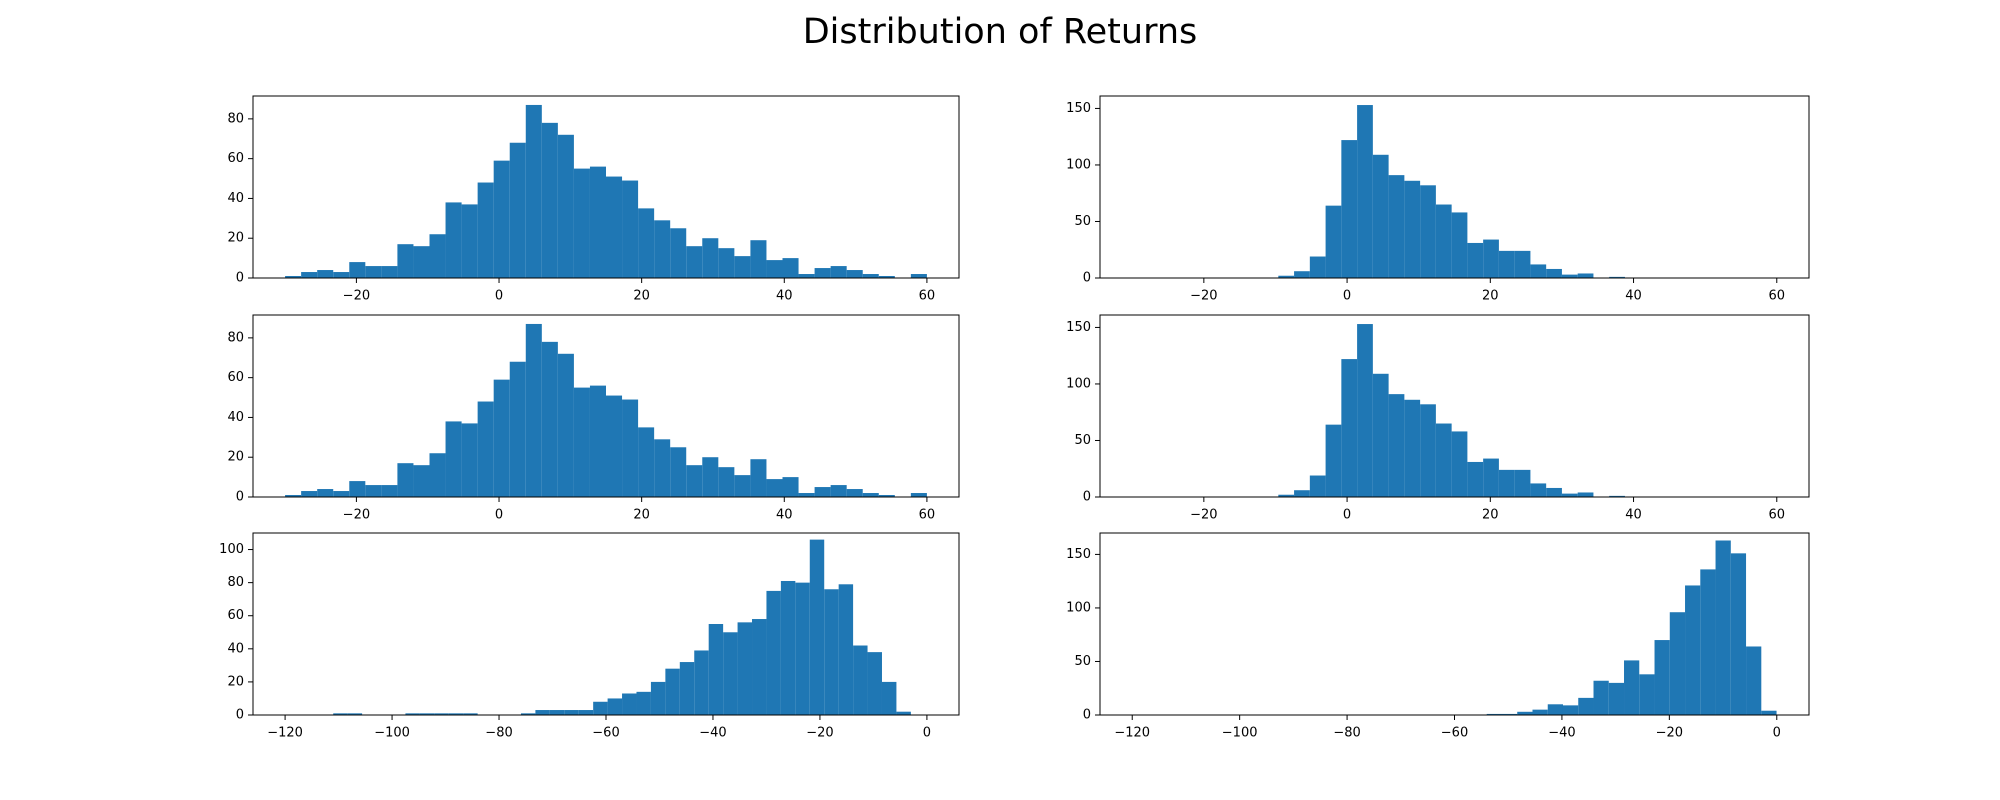 This screenshot has height=800, width=2000. I want to click on y-tick-label: 40, so click(235, 417).